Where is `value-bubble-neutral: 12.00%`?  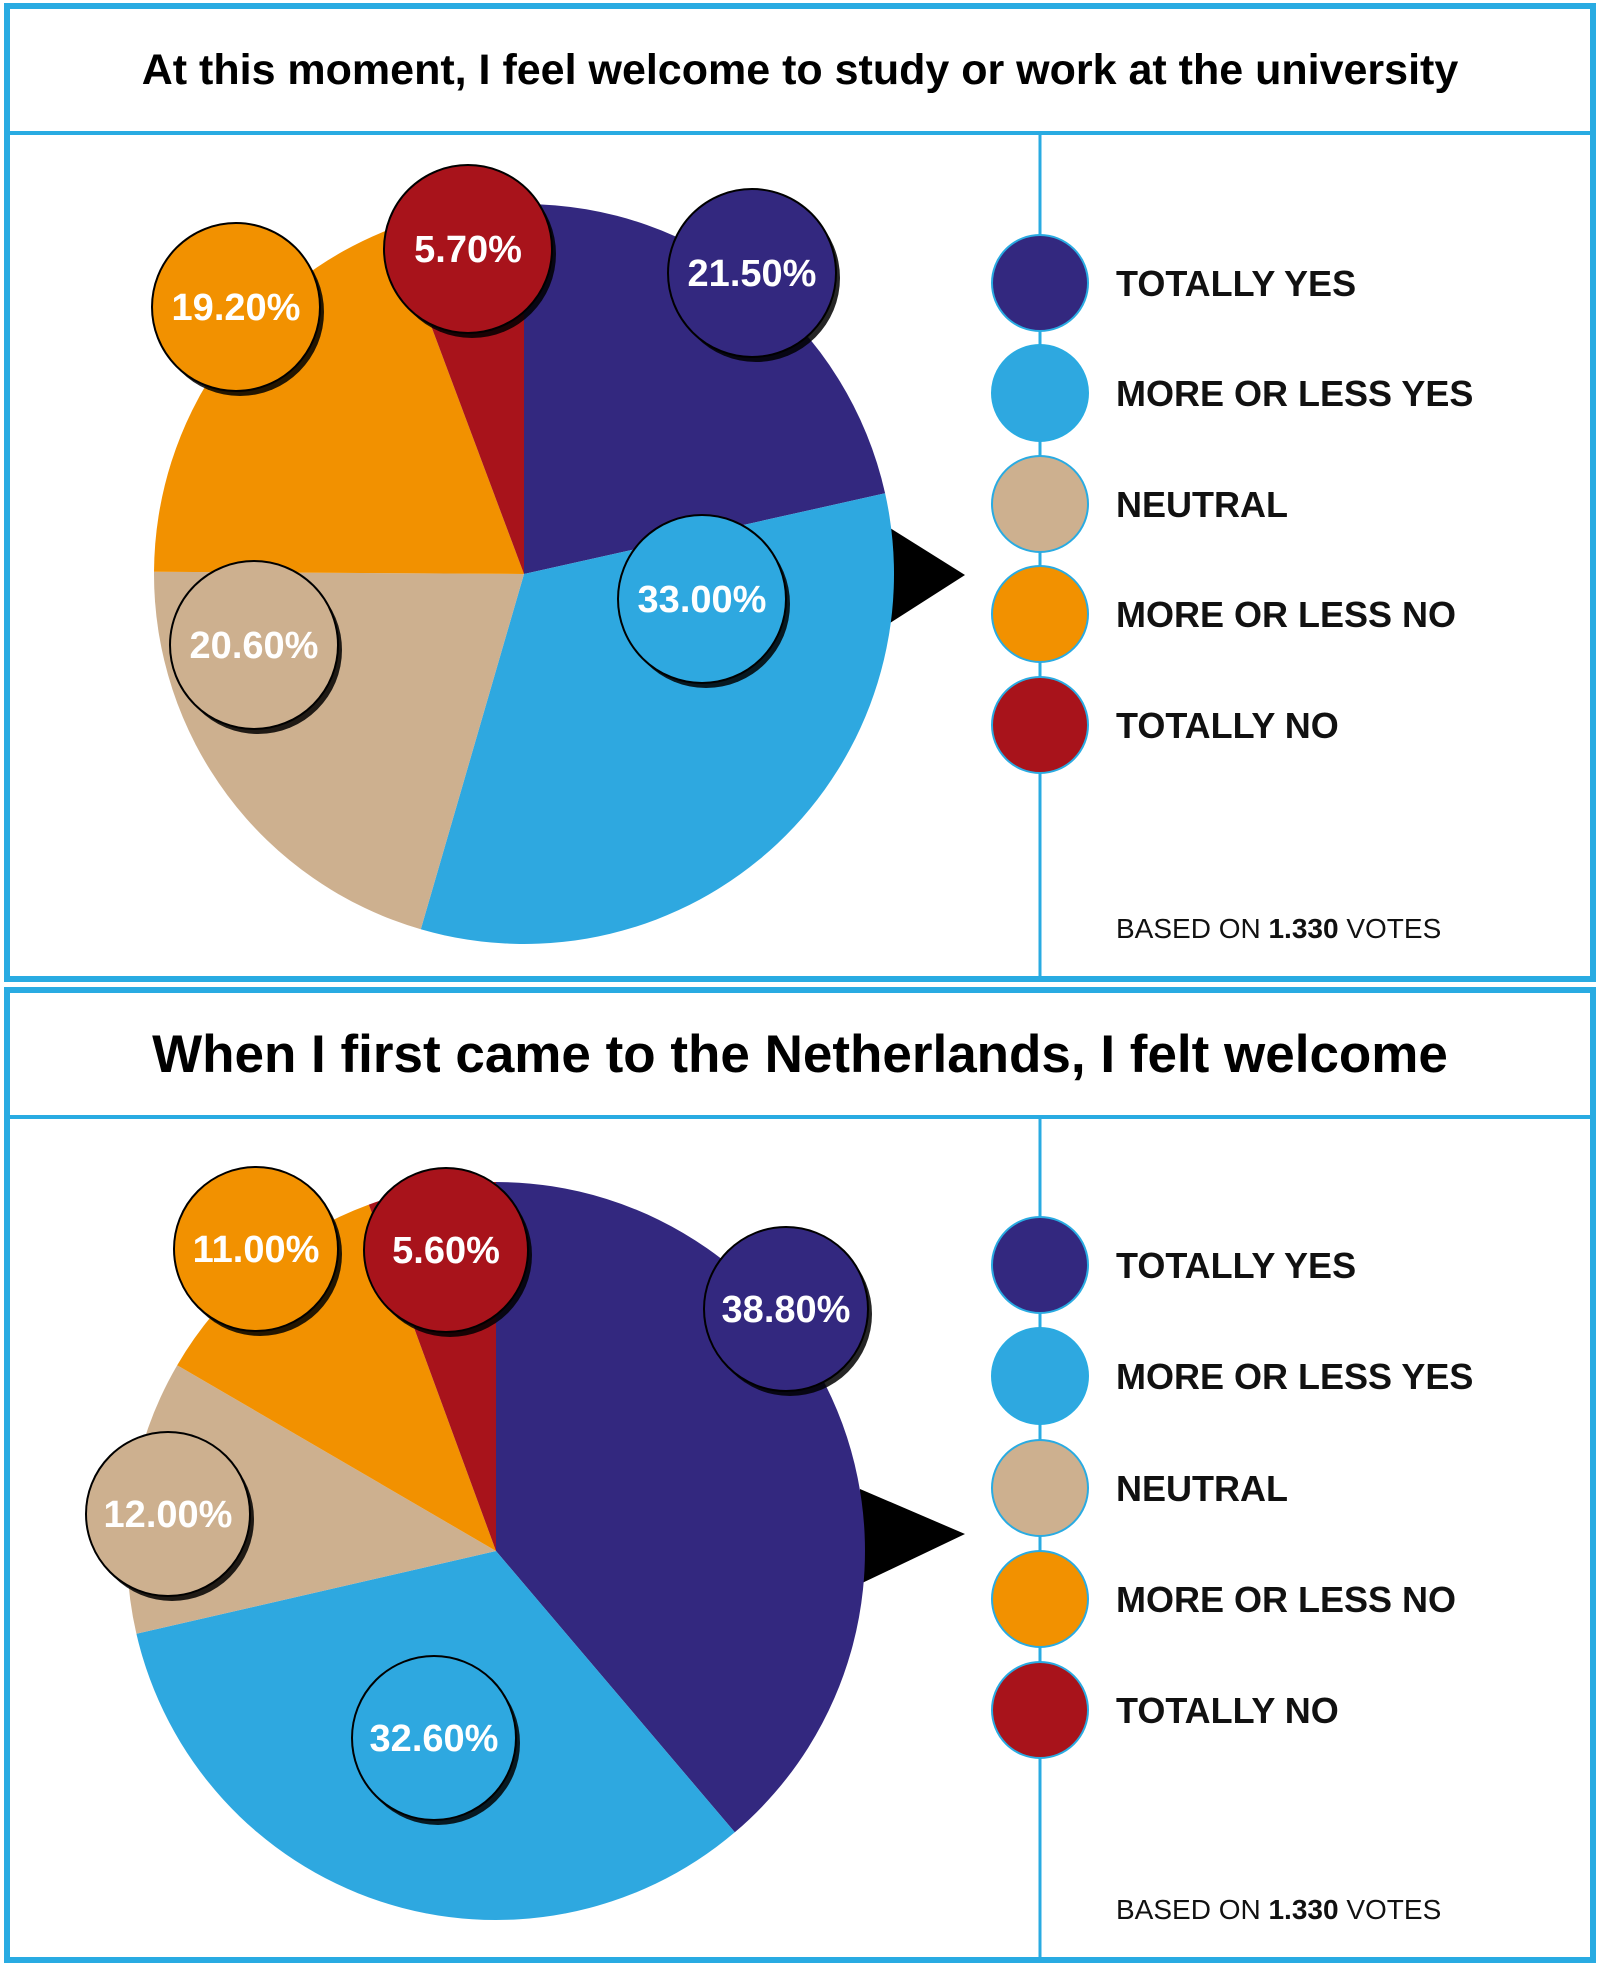 value-bubble-neutral: 12.00% is located at coordinates (169, 1516).